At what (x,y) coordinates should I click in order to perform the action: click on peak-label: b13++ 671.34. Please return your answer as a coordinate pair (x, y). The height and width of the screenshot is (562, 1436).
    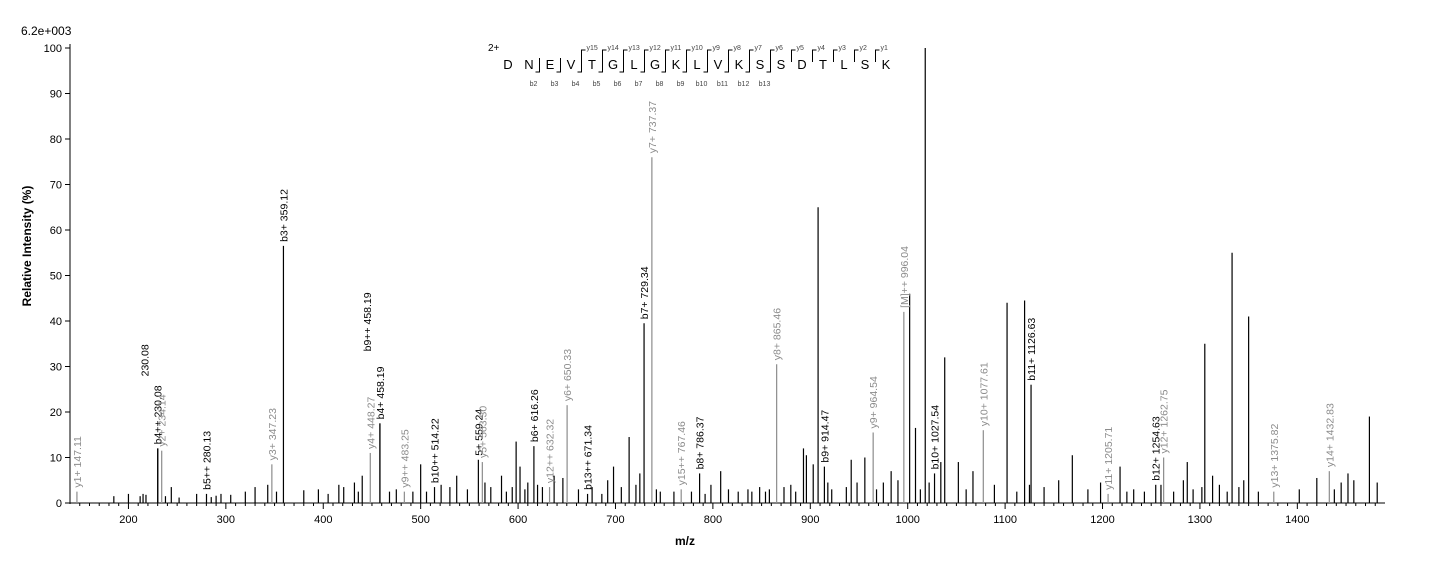
    Looking at the image, I should click on (589, 457).